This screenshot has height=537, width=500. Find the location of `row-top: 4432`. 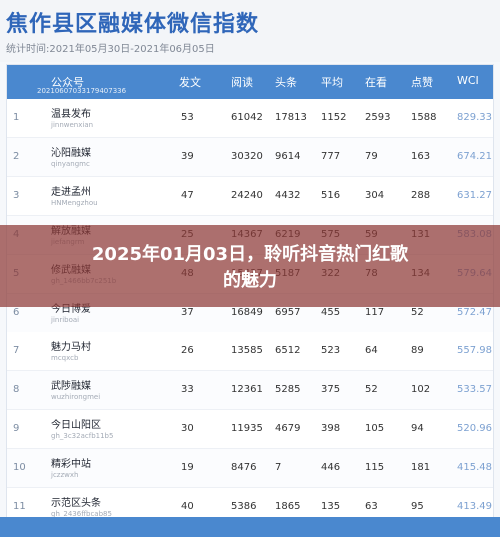

row-top: 4432 is located at coordinates (288, 195).